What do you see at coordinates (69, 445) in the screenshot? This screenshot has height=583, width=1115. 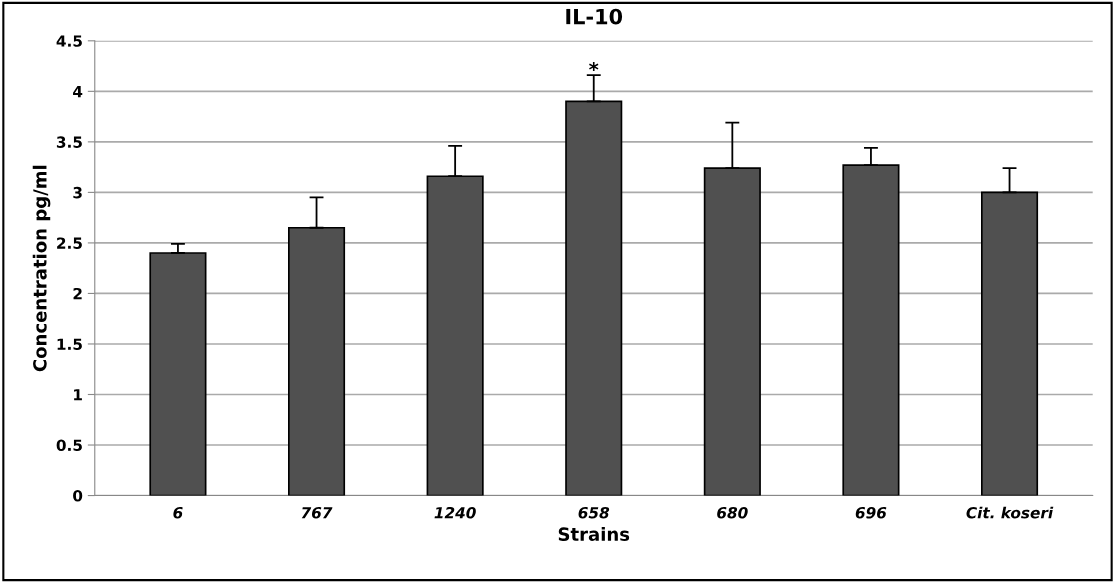 I see `y-tick-label: 0.5` at bounding box center [69, 445].